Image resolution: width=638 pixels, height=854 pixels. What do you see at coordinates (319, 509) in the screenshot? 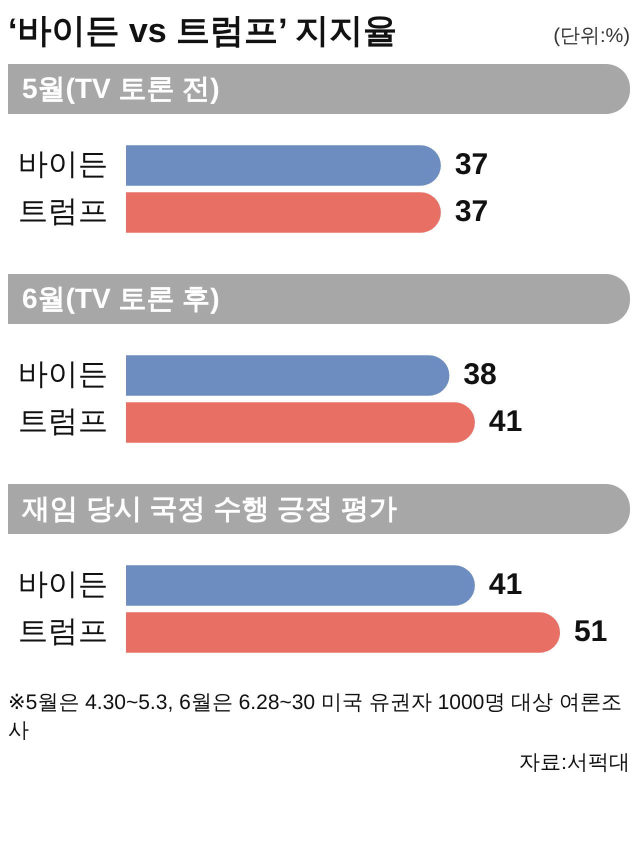
I see `chart-title: 재임 당시 국정 수행 긍정 평가` at bounding box center [319, 509].